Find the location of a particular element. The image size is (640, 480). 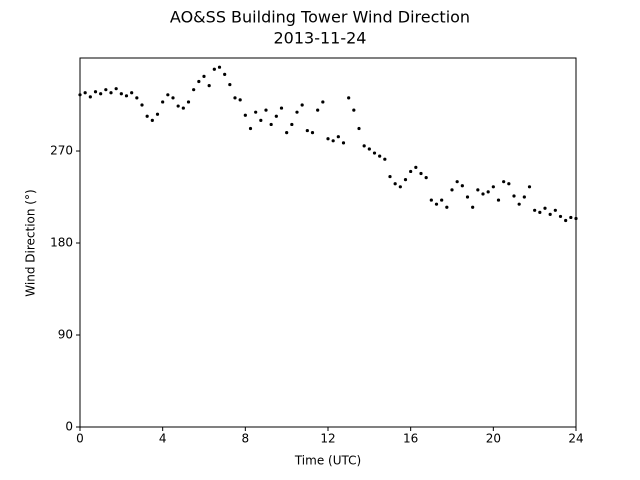

y-tick-label: 270 is located at coordinates (61, 151).